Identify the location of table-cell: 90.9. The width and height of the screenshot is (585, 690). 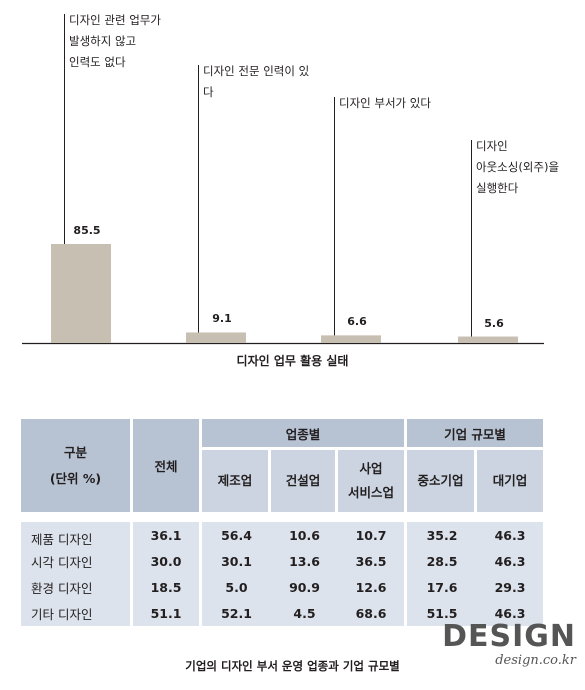
(304, 587).